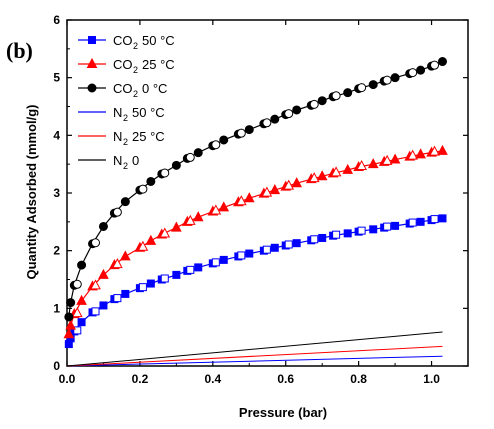 The height and width of the screenshot is (429, 494). Describe the element at coordinates (358, 379) in the screenshot. I see `x-tick-label: 0.8` at that location.